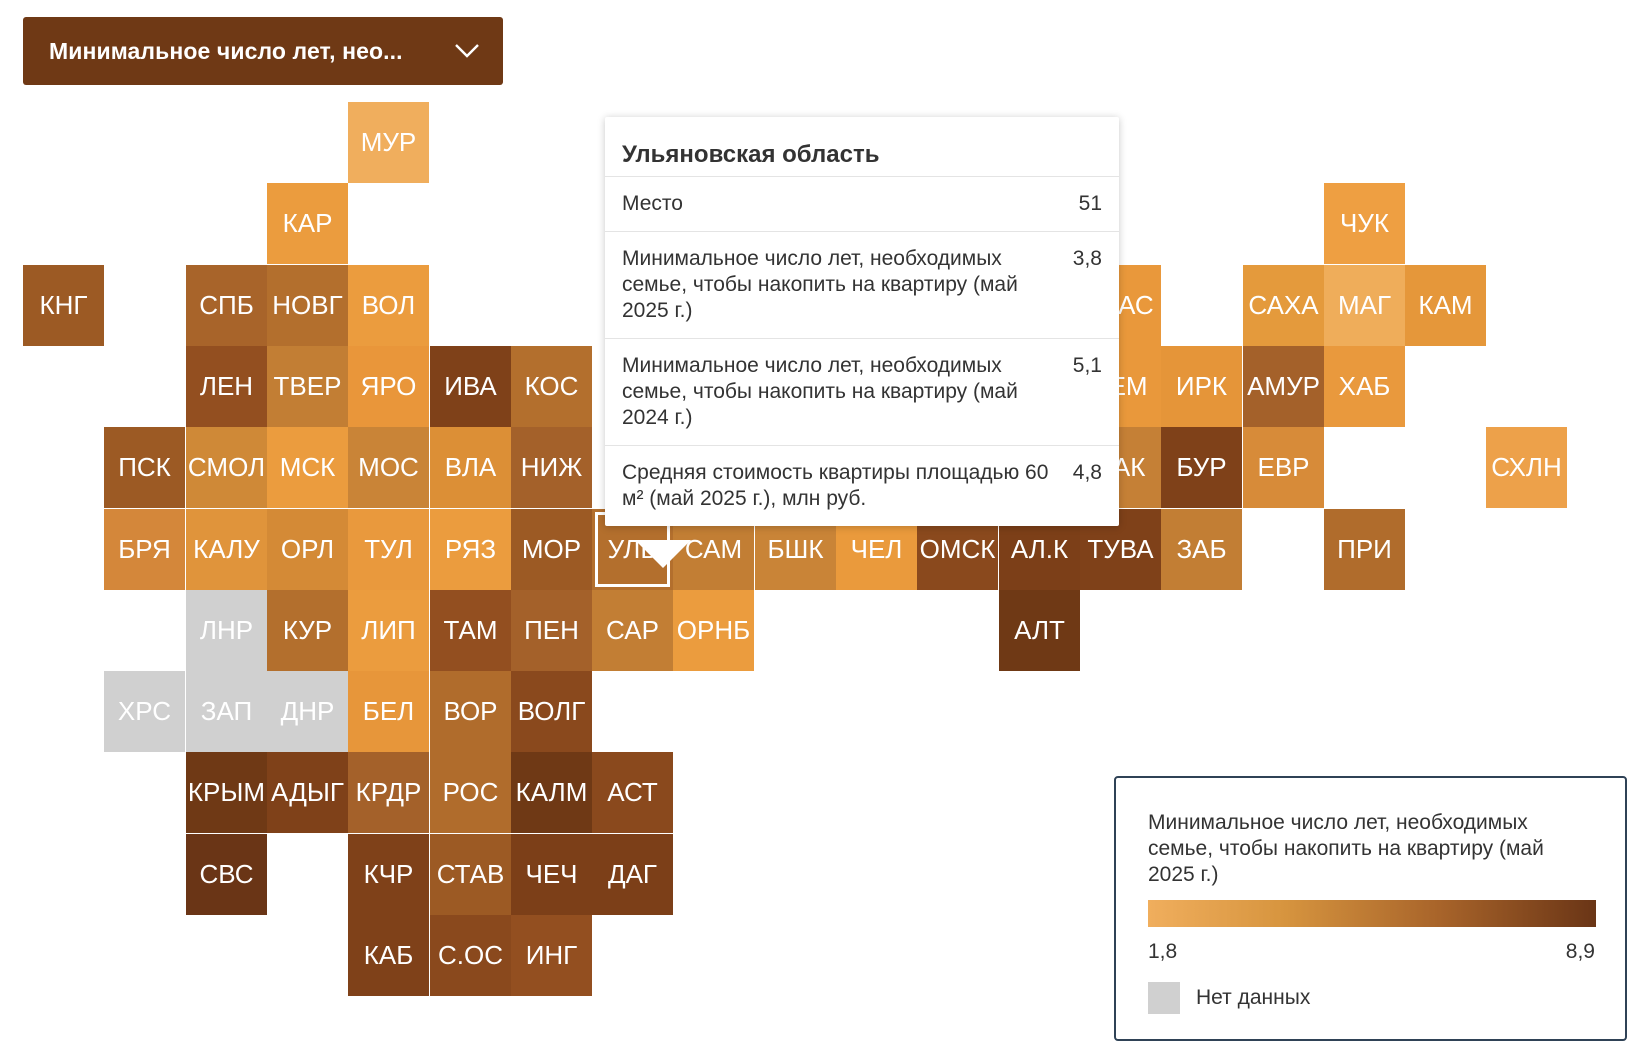 The height and width of the screenshot is (1049, 1636). What do you see at coordinates (551, 792) in the screenshot?
I see `region-tile-64: КАЛМ` at bounding box center [551, 792].